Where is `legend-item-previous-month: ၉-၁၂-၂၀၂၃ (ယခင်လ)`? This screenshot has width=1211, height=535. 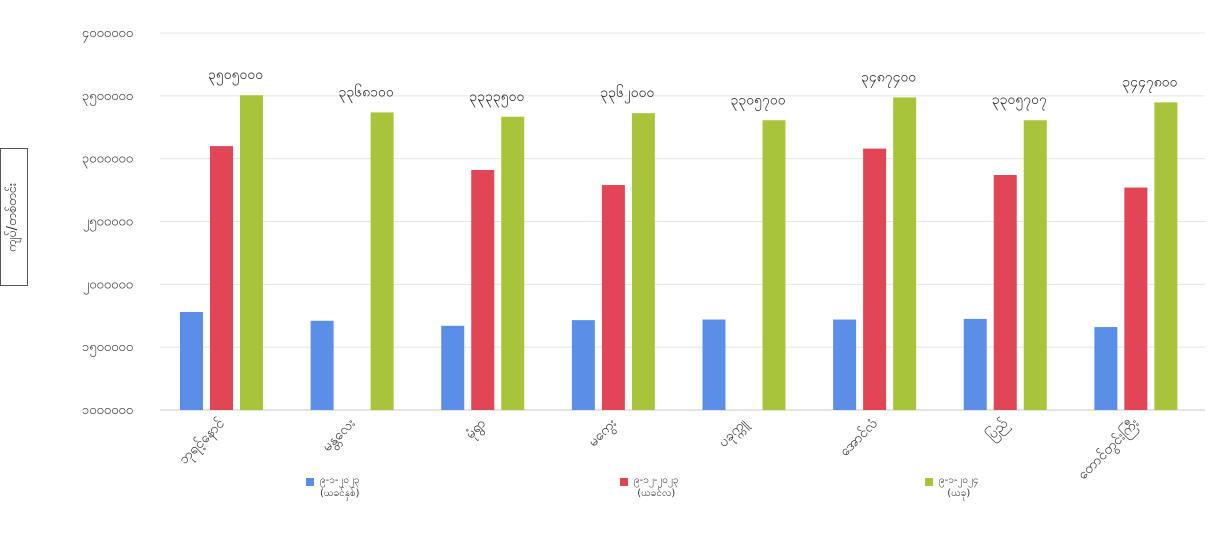 legend-item-previous-month: ၉-၁၂-၂၀၂၃ (ယခင်လ) is located at coordinates (649, 487).